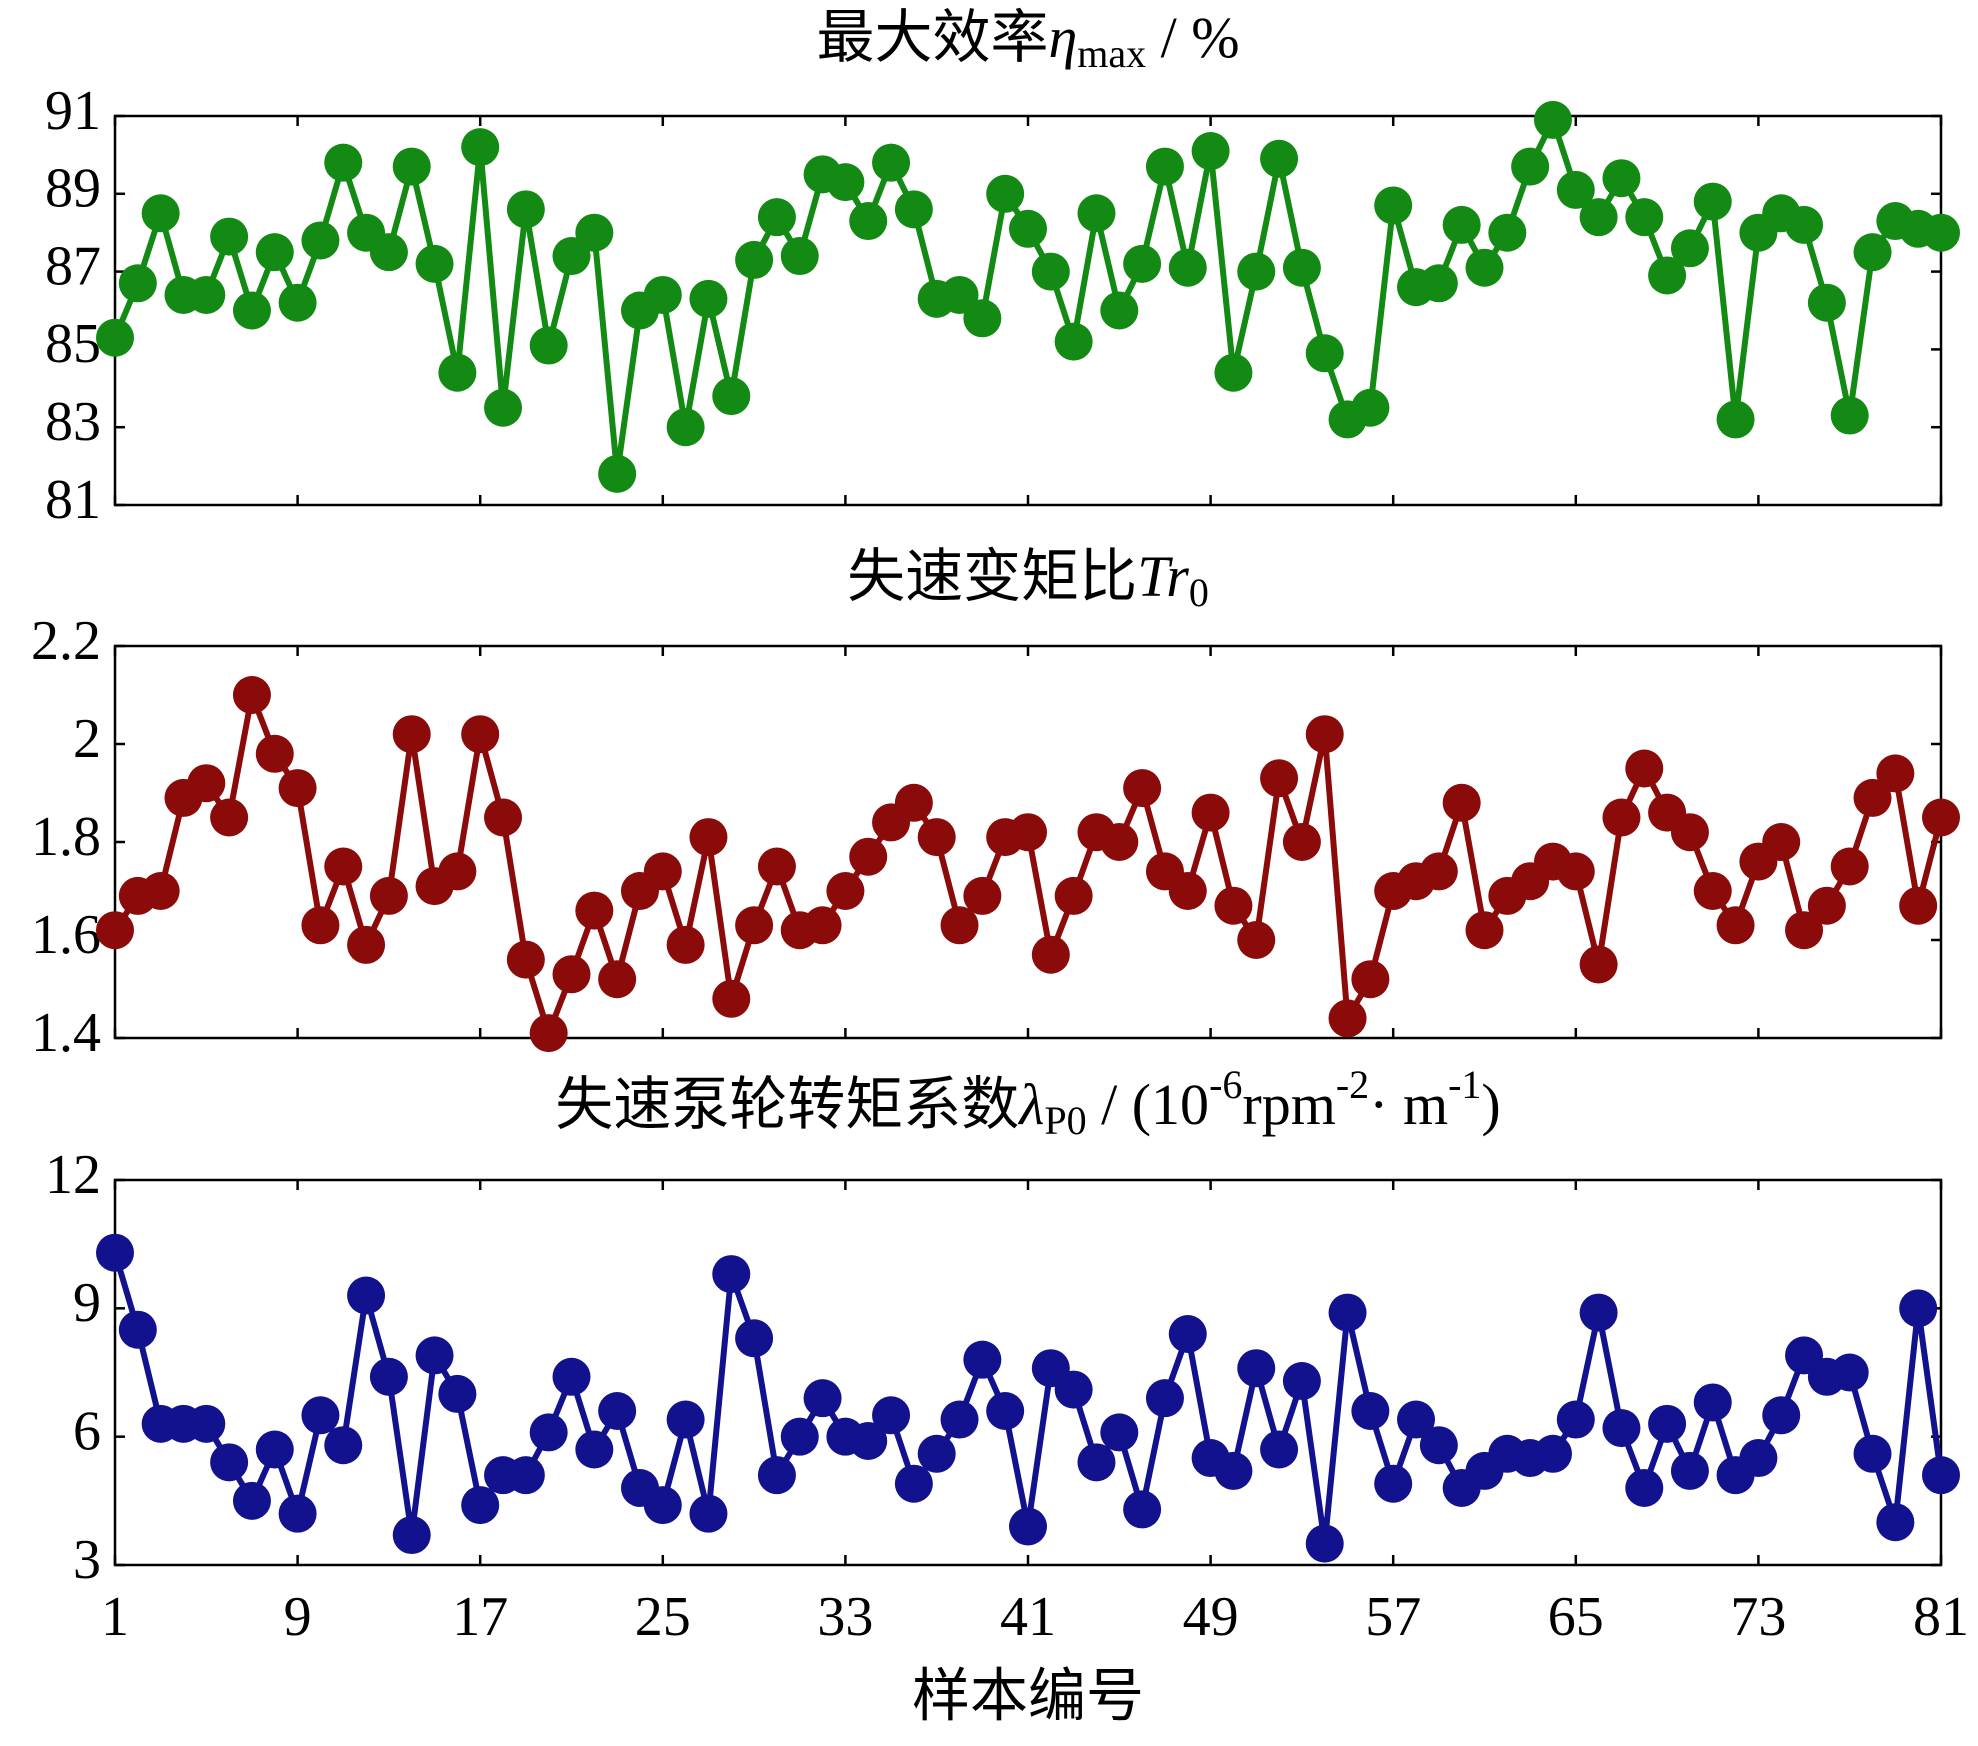 This screenshot has width=1978, height=1746. What do you see at coordinates (1028, 579) in the screenshot?
I see `chart-title: 失速变矩比Tr0` at bounding box center [1028, 579].